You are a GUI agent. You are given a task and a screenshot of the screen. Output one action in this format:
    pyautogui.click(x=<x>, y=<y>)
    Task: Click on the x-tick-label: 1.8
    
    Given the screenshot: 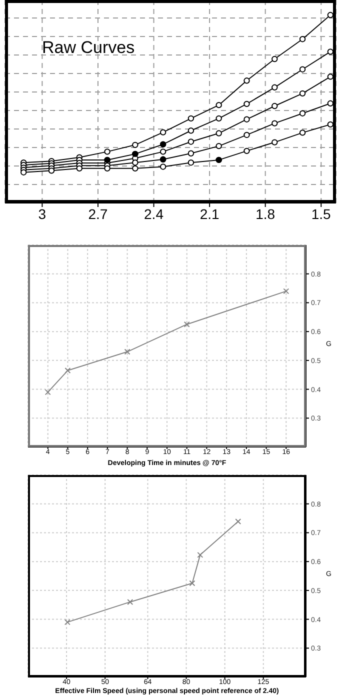 What is the action you would take?
    pyautogui.click(x=266, y=214)
    